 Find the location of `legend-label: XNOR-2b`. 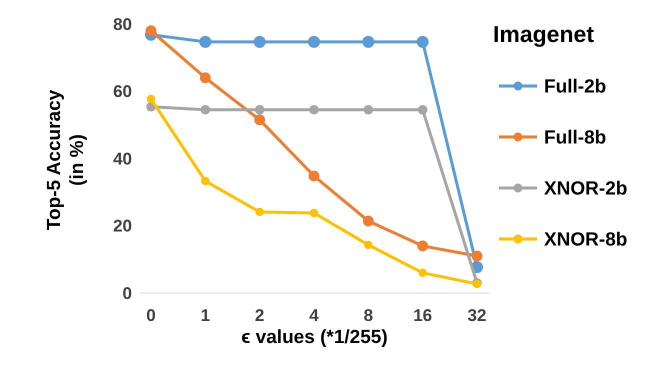

legend-label: XNOR-2b is located at coordinates (586, 189).